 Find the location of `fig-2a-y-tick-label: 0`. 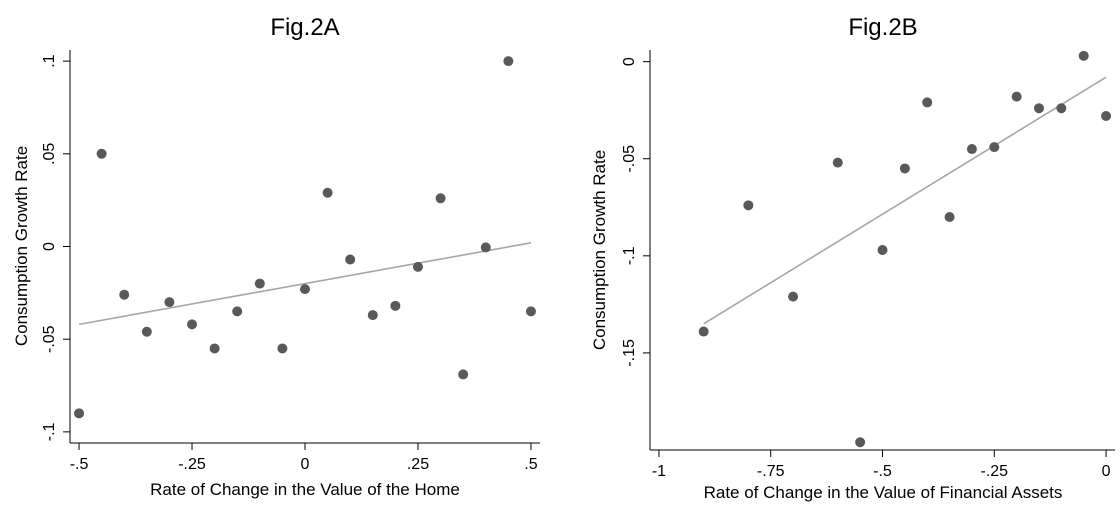

fig-2a-y-tick-label: 0 is located at coordinates (49, 246).